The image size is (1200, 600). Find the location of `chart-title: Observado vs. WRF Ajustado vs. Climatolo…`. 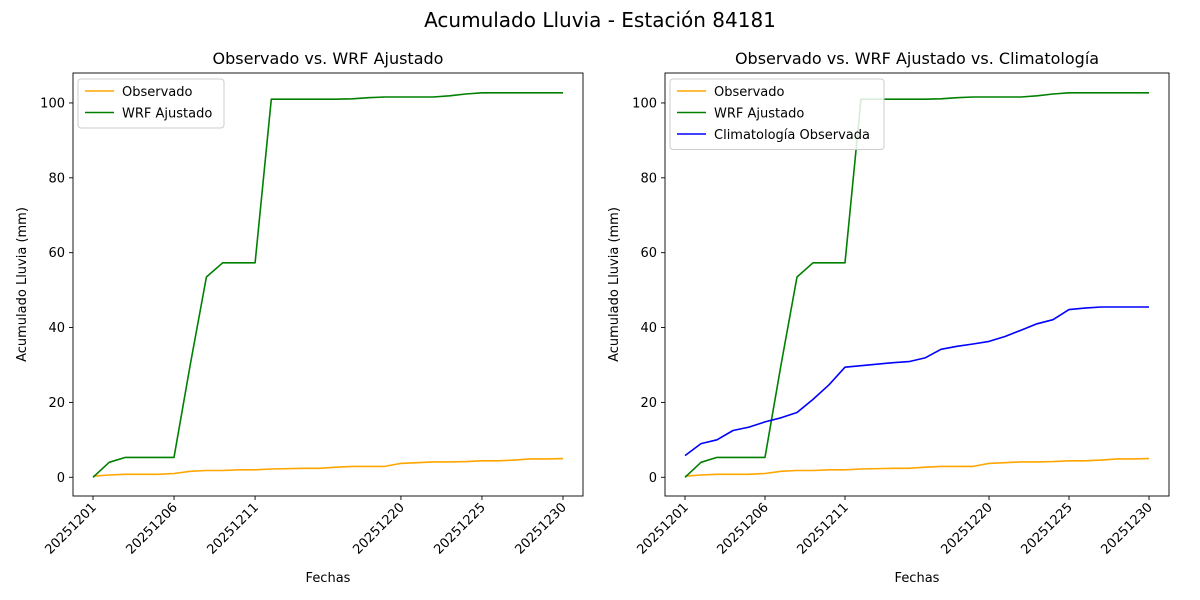

chart-title: Observado vs. WRF Ajustado vs. Climatolo… is located at coordinates (917, 58).